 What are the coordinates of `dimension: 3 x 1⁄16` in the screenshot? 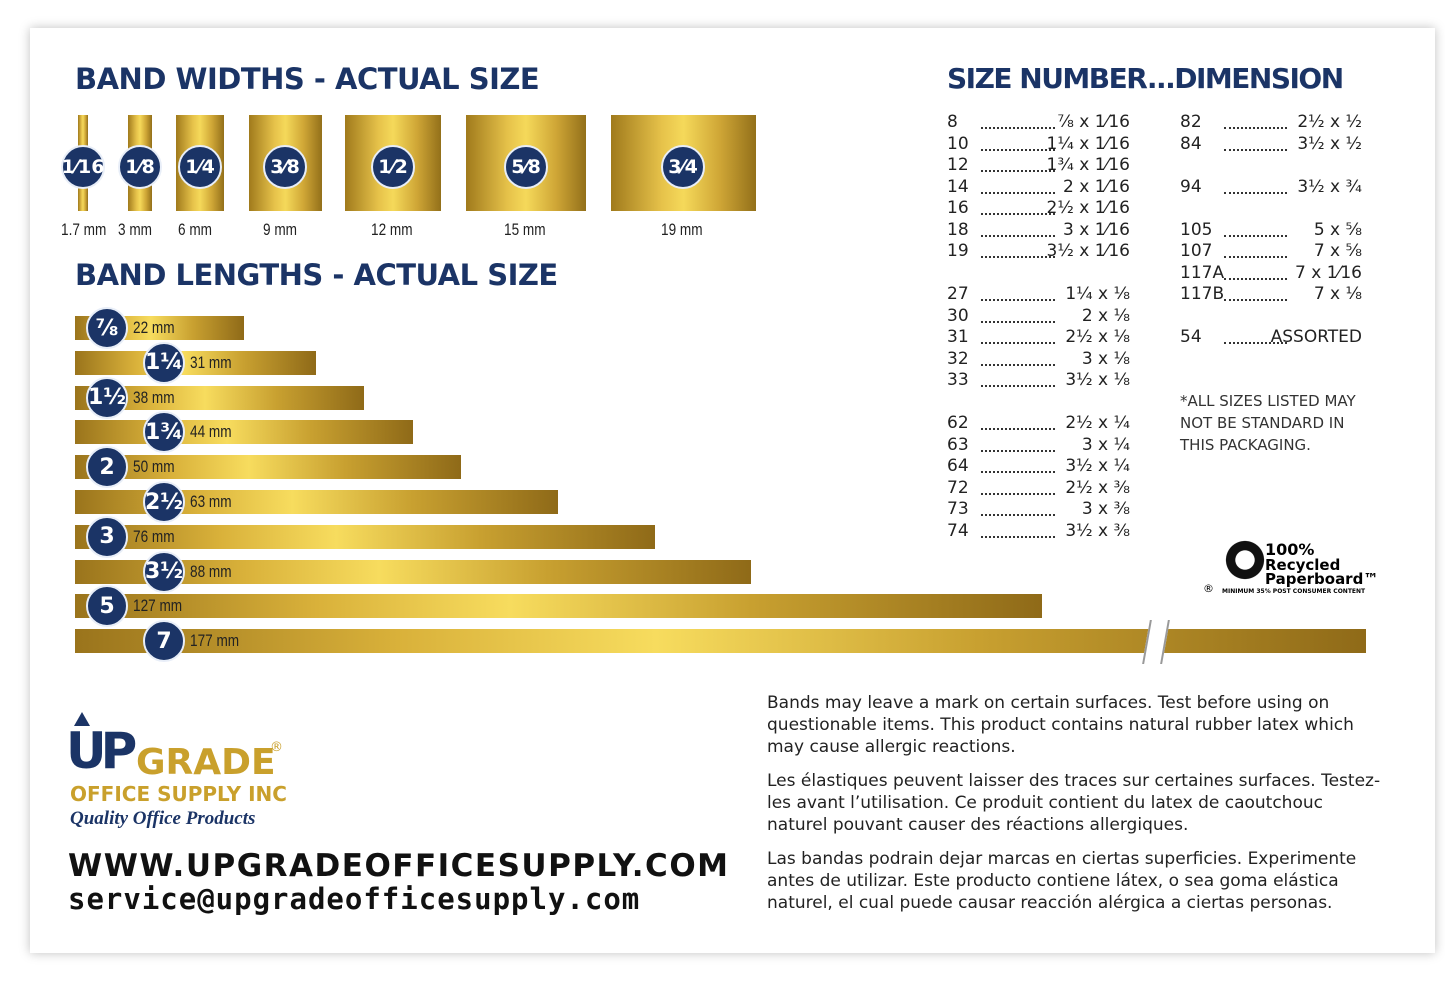 It's located at (1096, 229).